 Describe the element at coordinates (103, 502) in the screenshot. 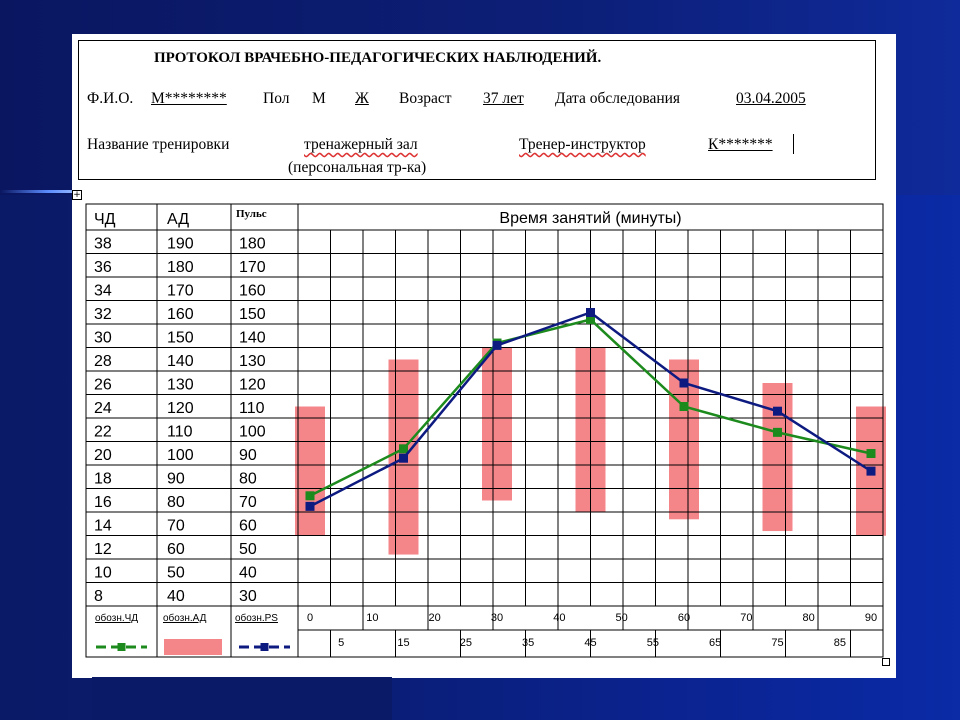

I see `chd-scale-value: 16` at that location.